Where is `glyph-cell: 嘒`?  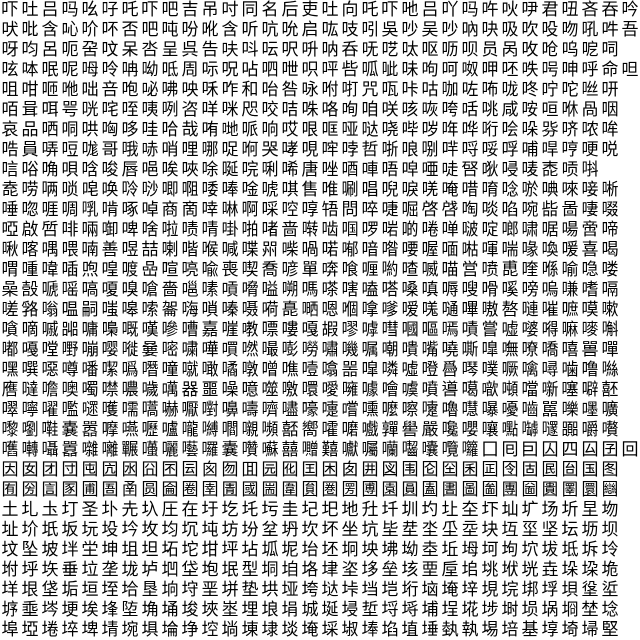 glyph-cell: 嘒 is located at coordinates (390, 330).